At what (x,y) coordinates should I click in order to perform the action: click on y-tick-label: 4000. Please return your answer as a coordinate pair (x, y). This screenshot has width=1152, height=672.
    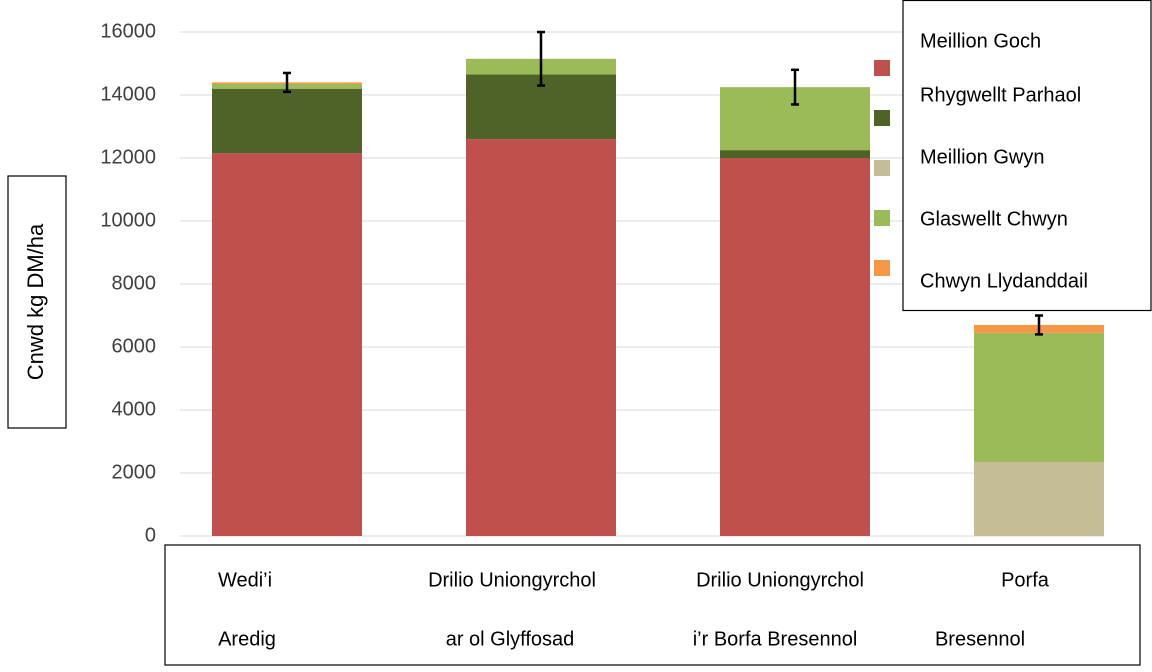
    Looking at the image, I should click on (134, 409).